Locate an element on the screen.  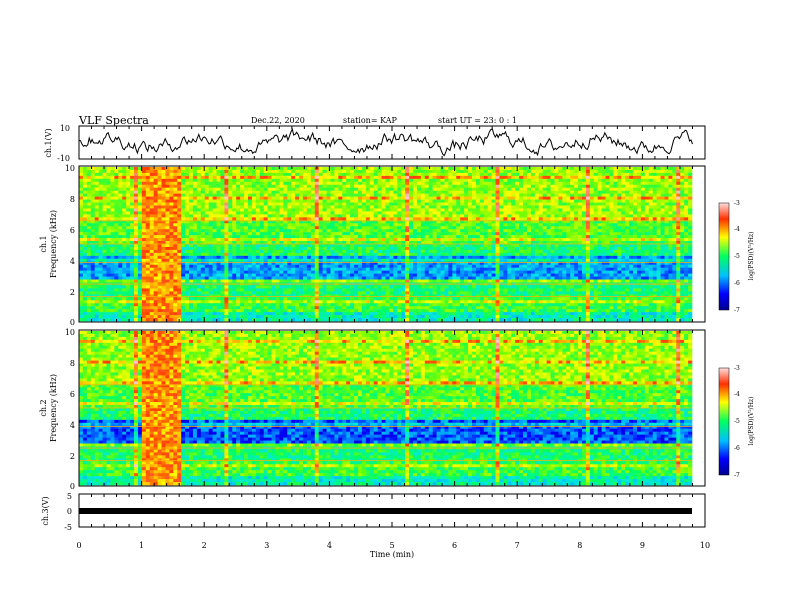
ch1-spec-ytick-0: 0 is located at coordinates (72, 322).